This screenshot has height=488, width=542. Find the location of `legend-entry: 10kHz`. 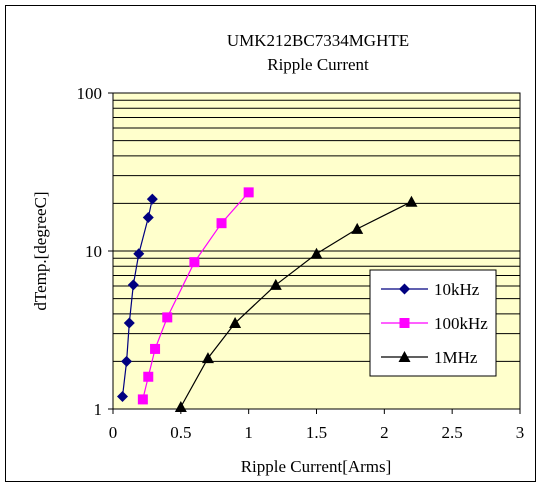

legend-entry: 10kHz is located at coordinates (430, 289).